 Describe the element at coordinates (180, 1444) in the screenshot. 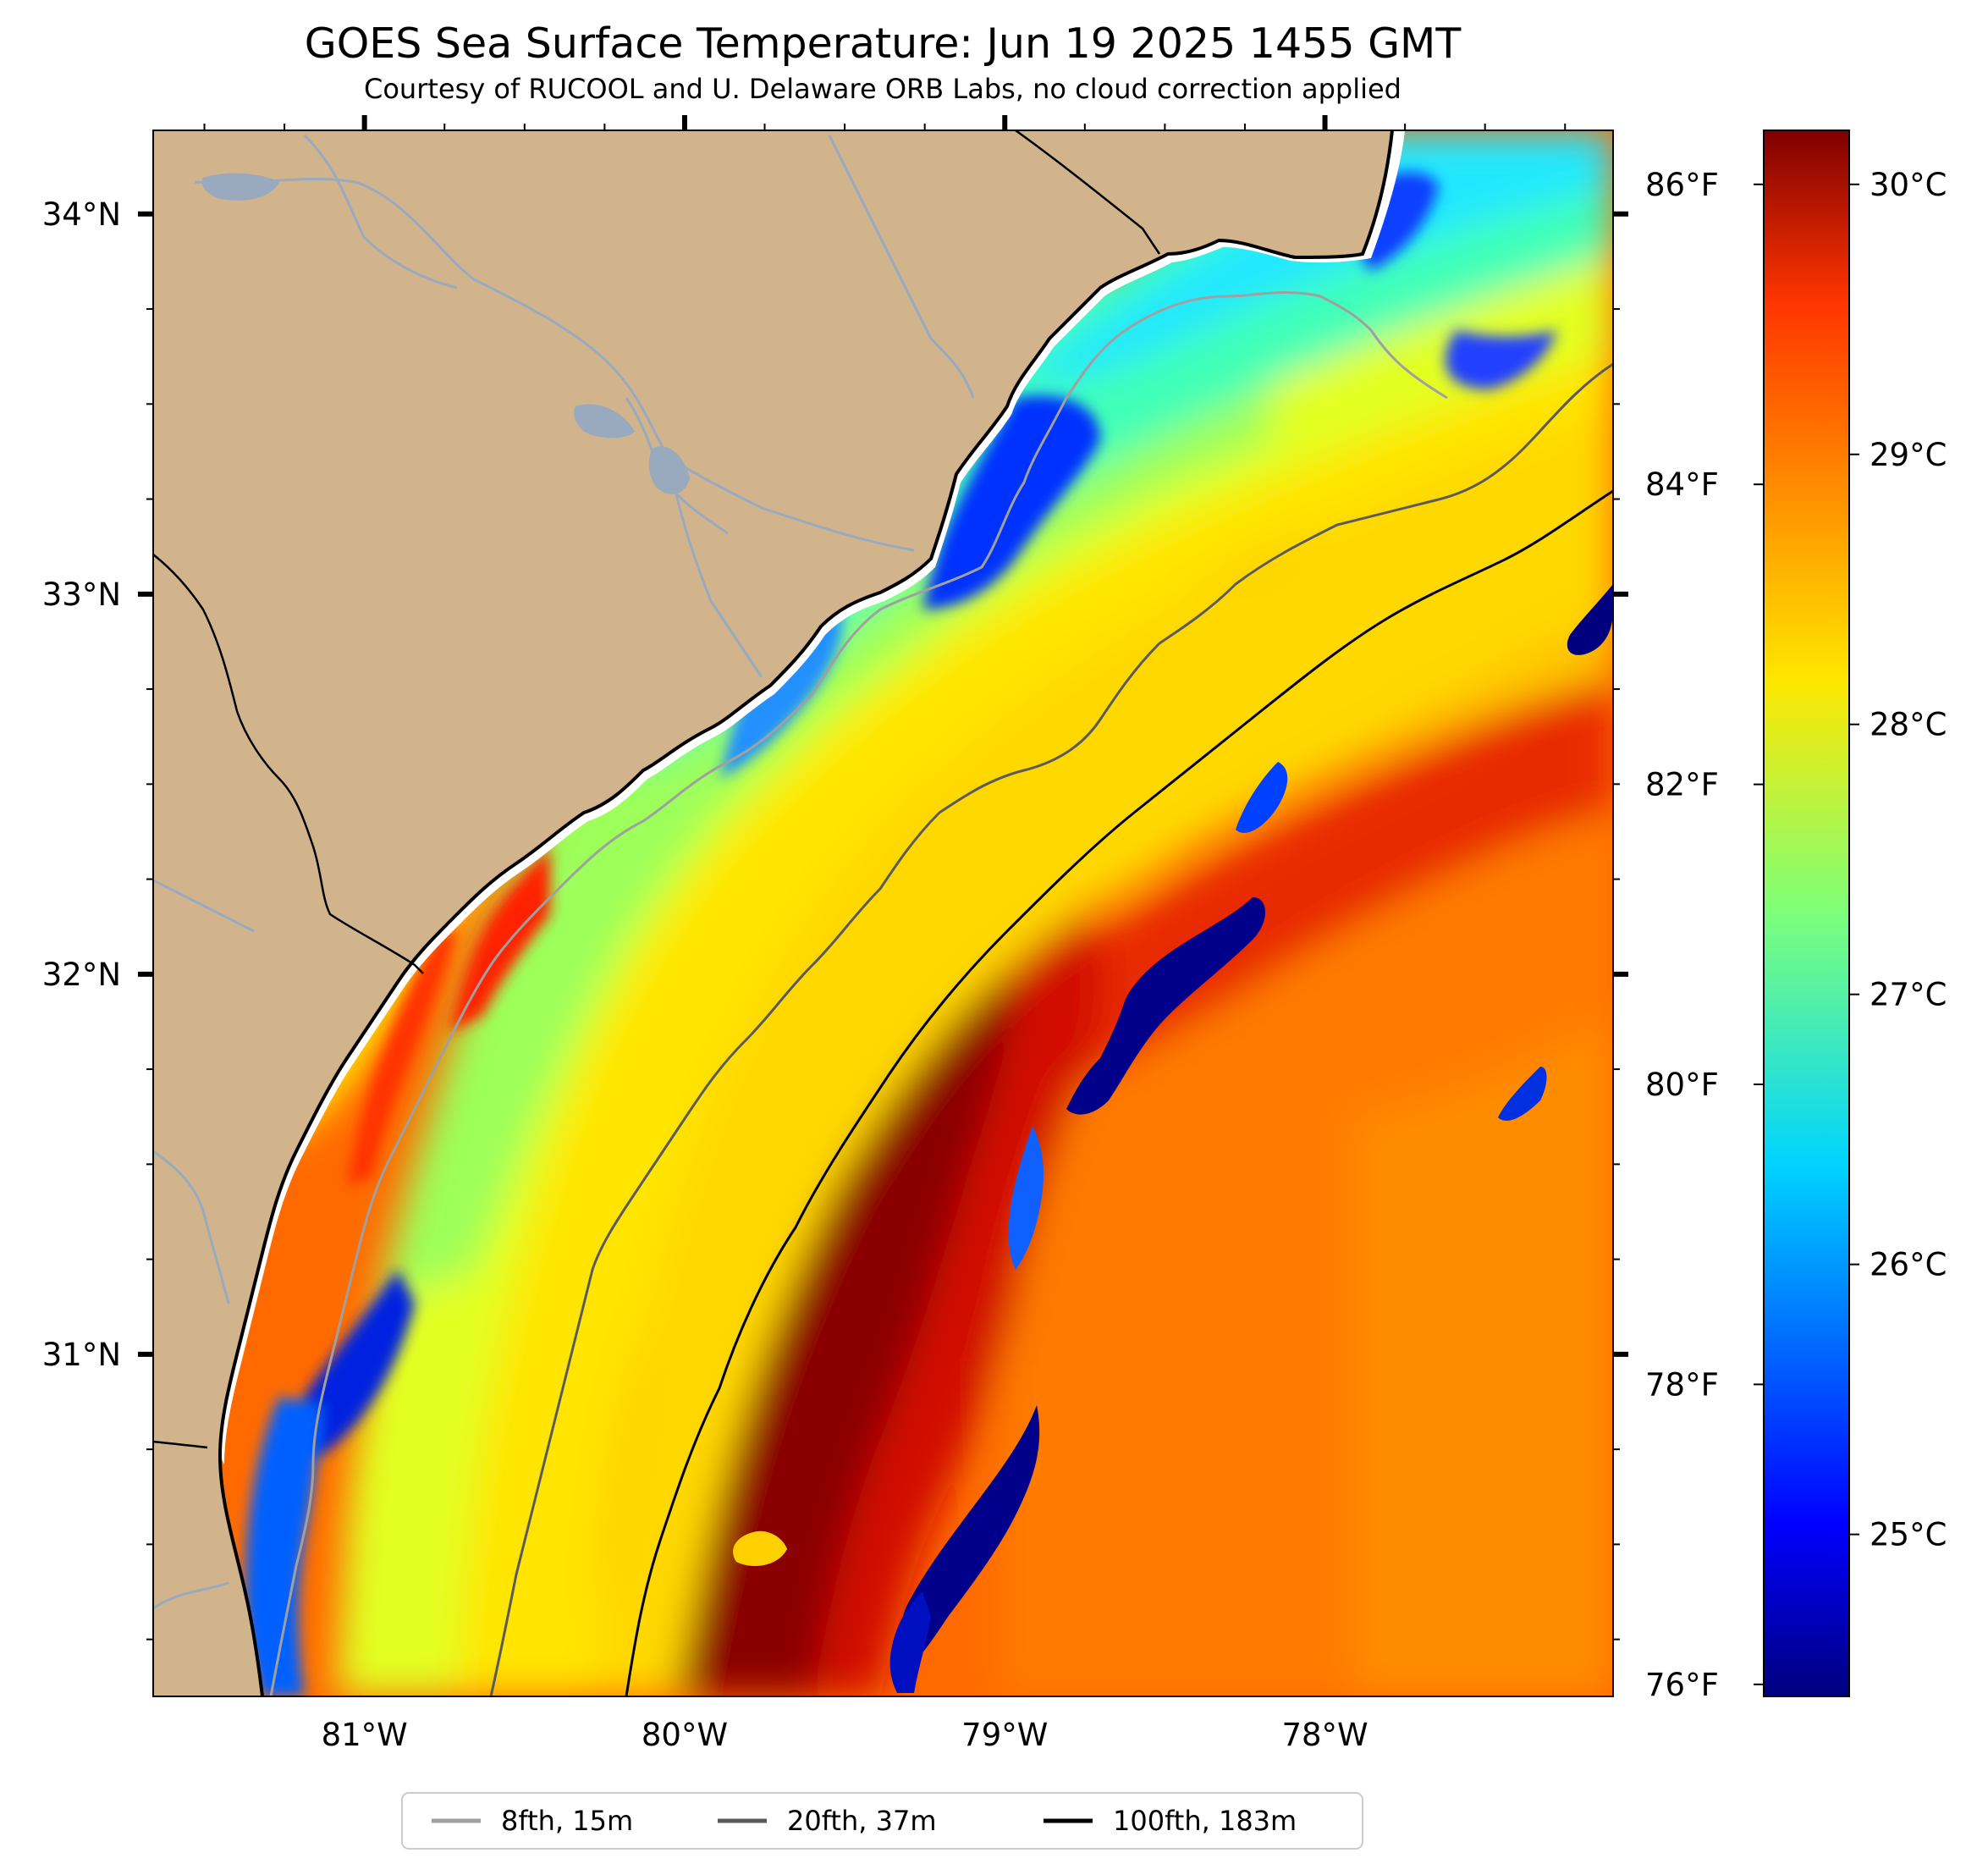

I see `state-border-ga-fl` at that location.